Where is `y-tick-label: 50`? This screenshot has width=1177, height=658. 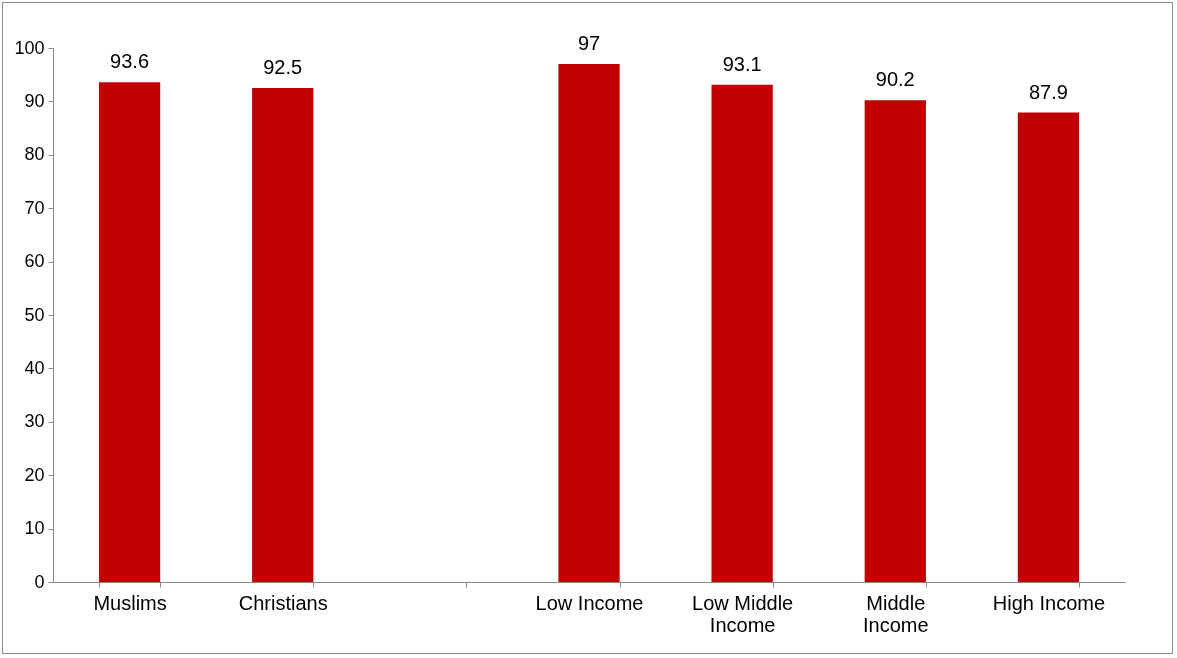 y-tick-label: 50 is located at coordinates (34, 314).